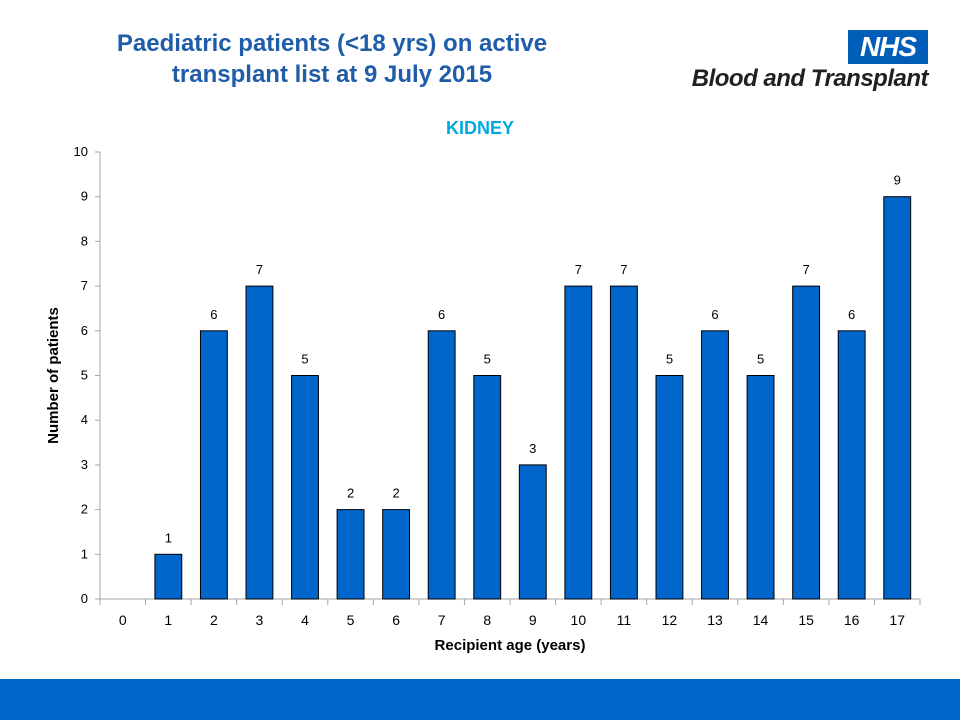  I want to click on y-tick-label: 1, so click(84, 553).